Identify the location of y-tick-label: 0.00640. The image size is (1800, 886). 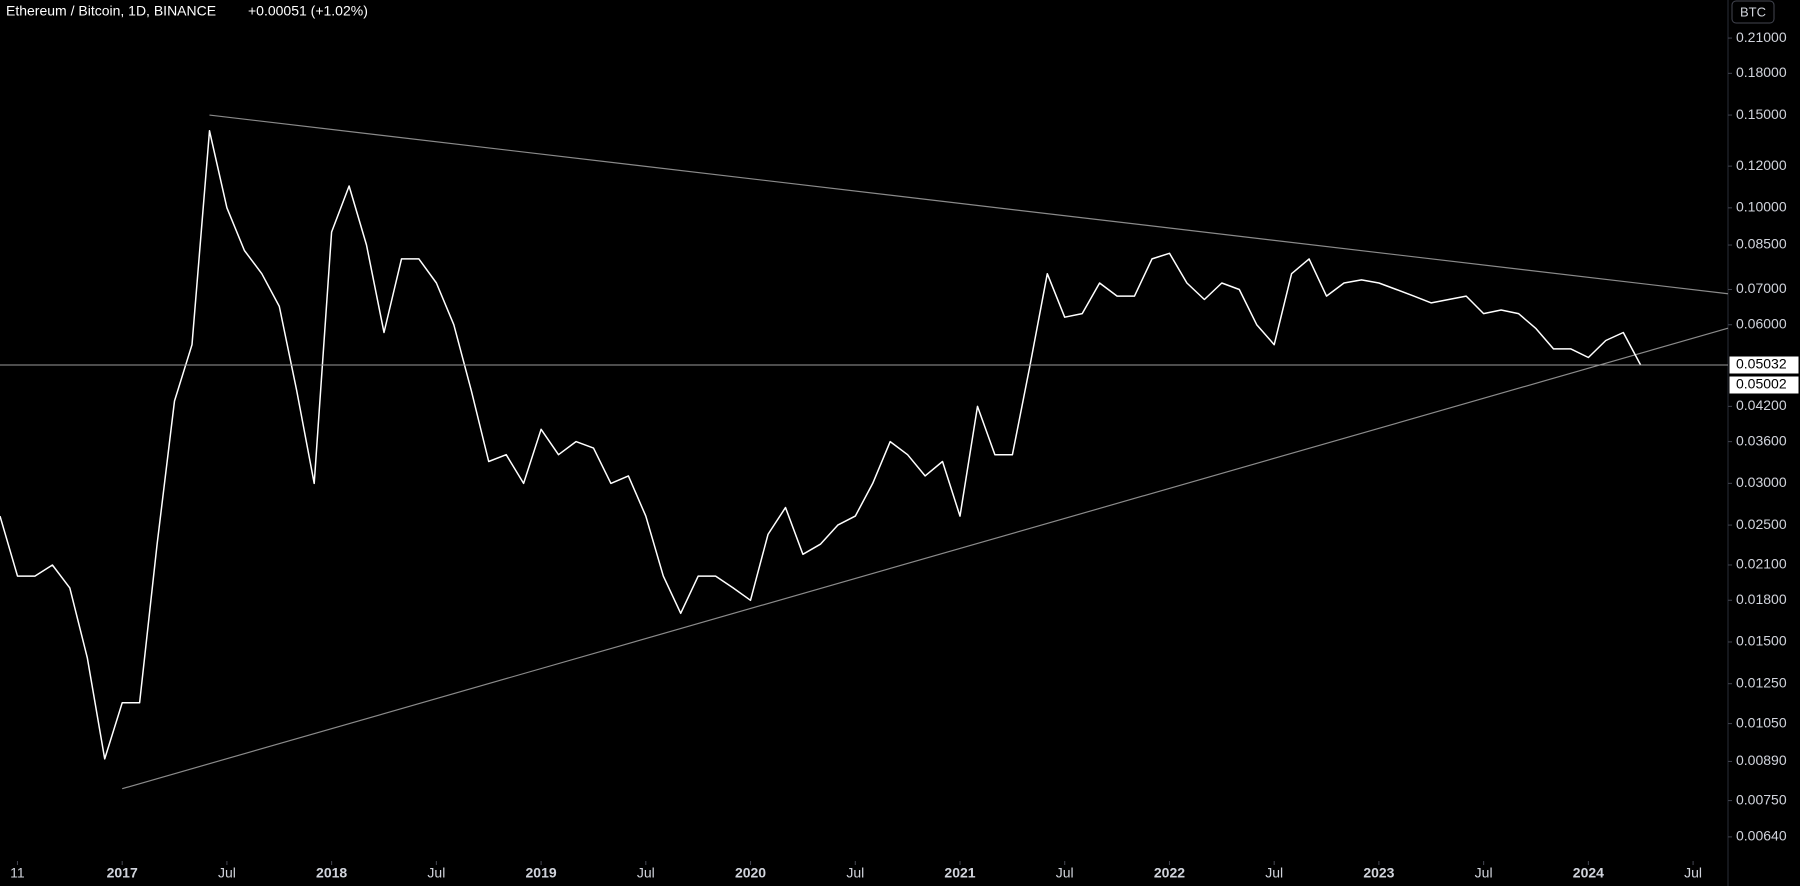
(1761, 836).